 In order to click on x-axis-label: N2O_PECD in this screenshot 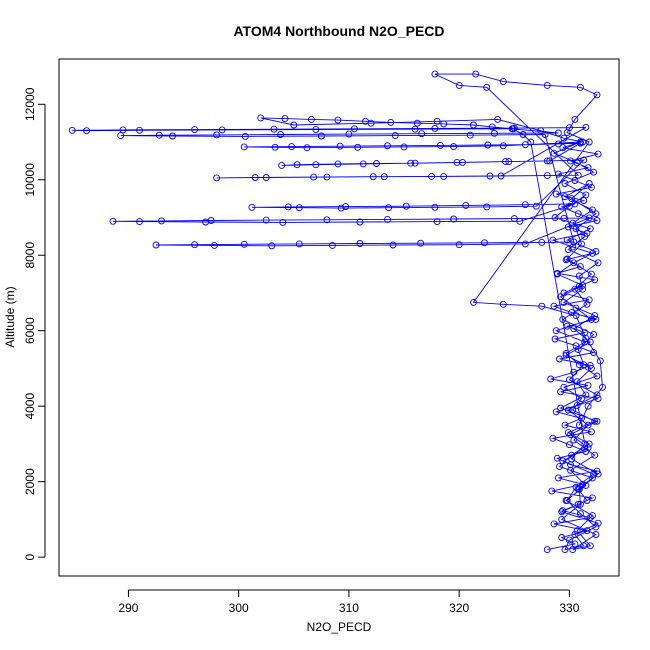, I will do `click(339, 627)`.